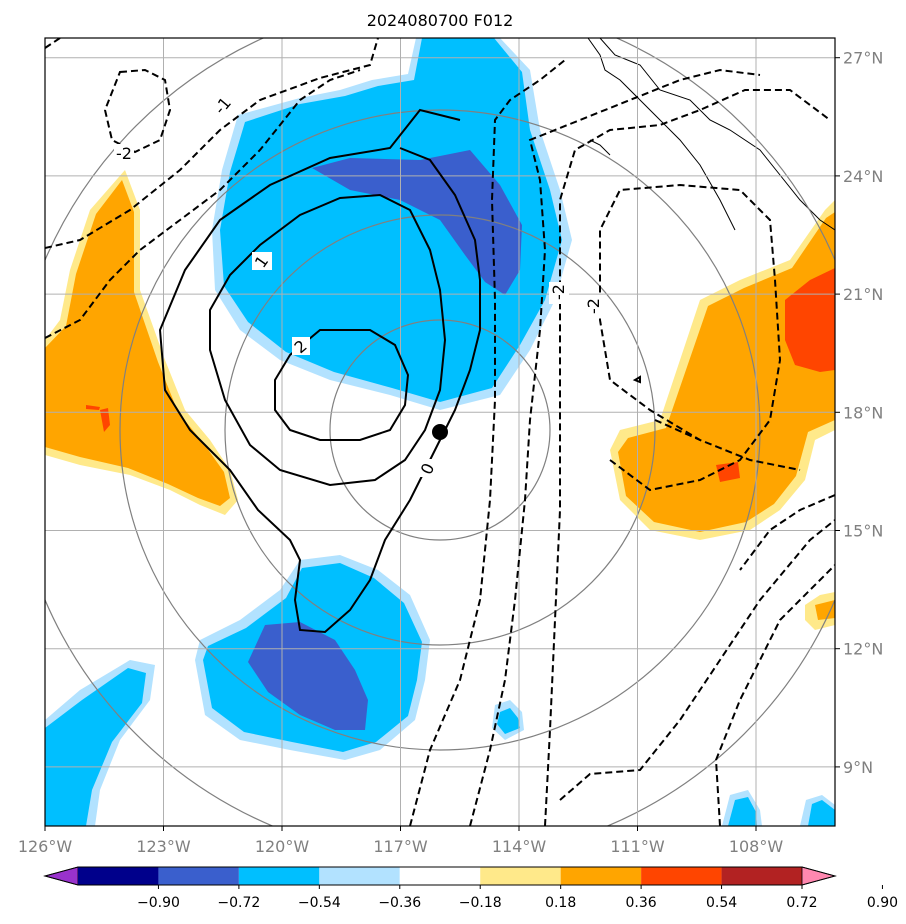 This screenshot has height=924, width=906. What do you see at coordinates (519, 846) in the screenshot?
I see `x-tick-label: 114°W` at bounding box center [519, 846].